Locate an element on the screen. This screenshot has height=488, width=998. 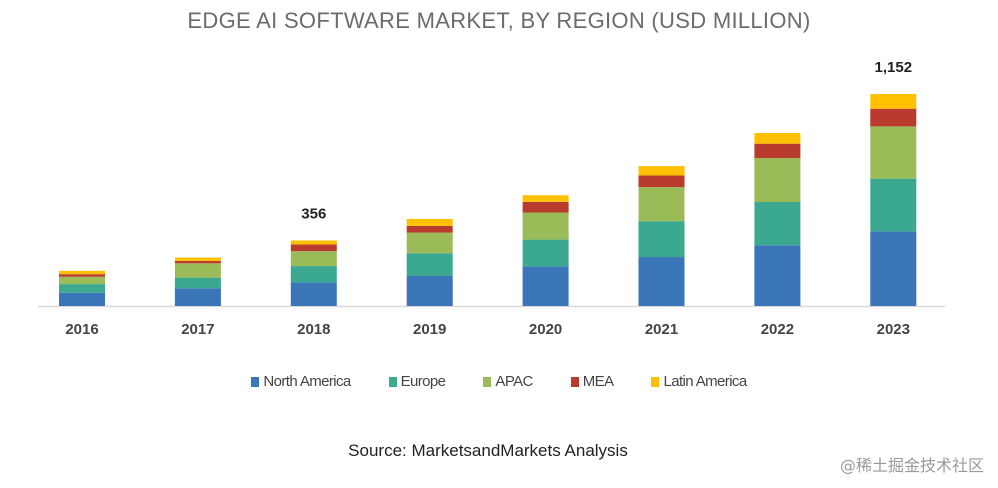
bar-north-america-2020 is located at coordinates (545, 286).